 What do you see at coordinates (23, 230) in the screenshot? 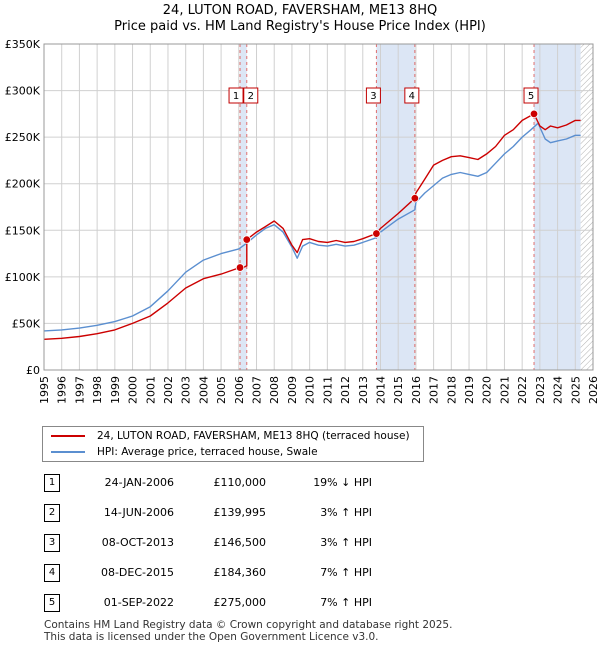
I see `y-tick-label: £150K` at bounding box center [23, 230].